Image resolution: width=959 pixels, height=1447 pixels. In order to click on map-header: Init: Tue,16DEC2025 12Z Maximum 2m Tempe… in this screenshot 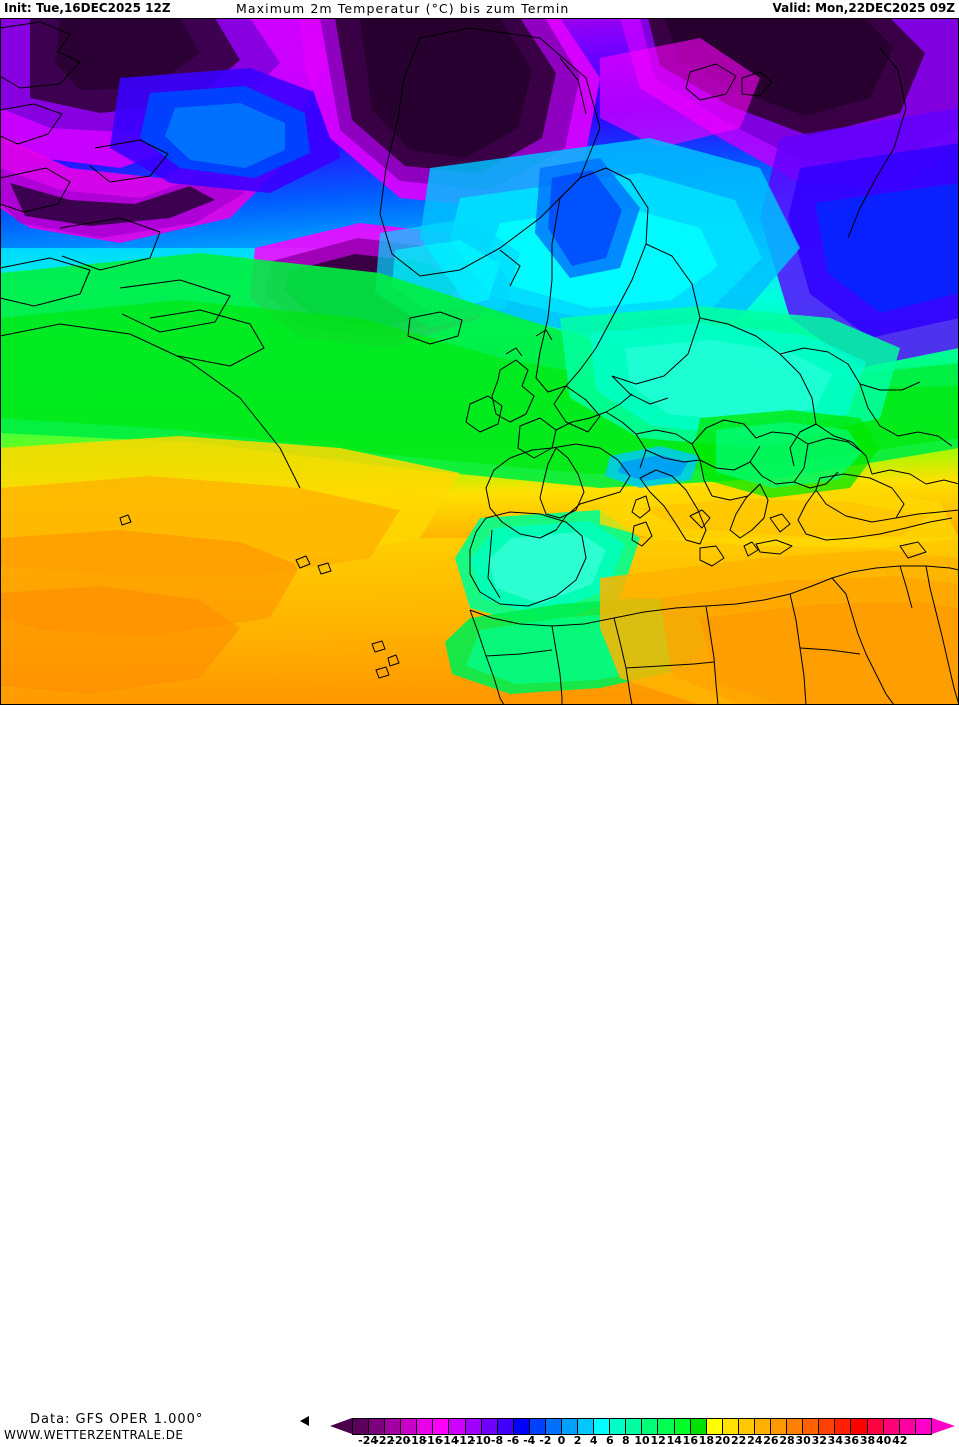, I will do `click(479, 9)`.